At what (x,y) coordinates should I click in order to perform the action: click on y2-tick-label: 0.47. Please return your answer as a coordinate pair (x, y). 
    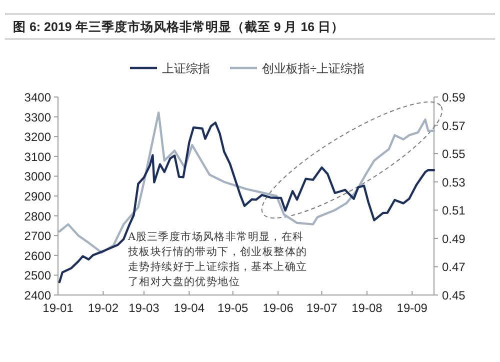
    Looking at the image, I should click on (454, 267).